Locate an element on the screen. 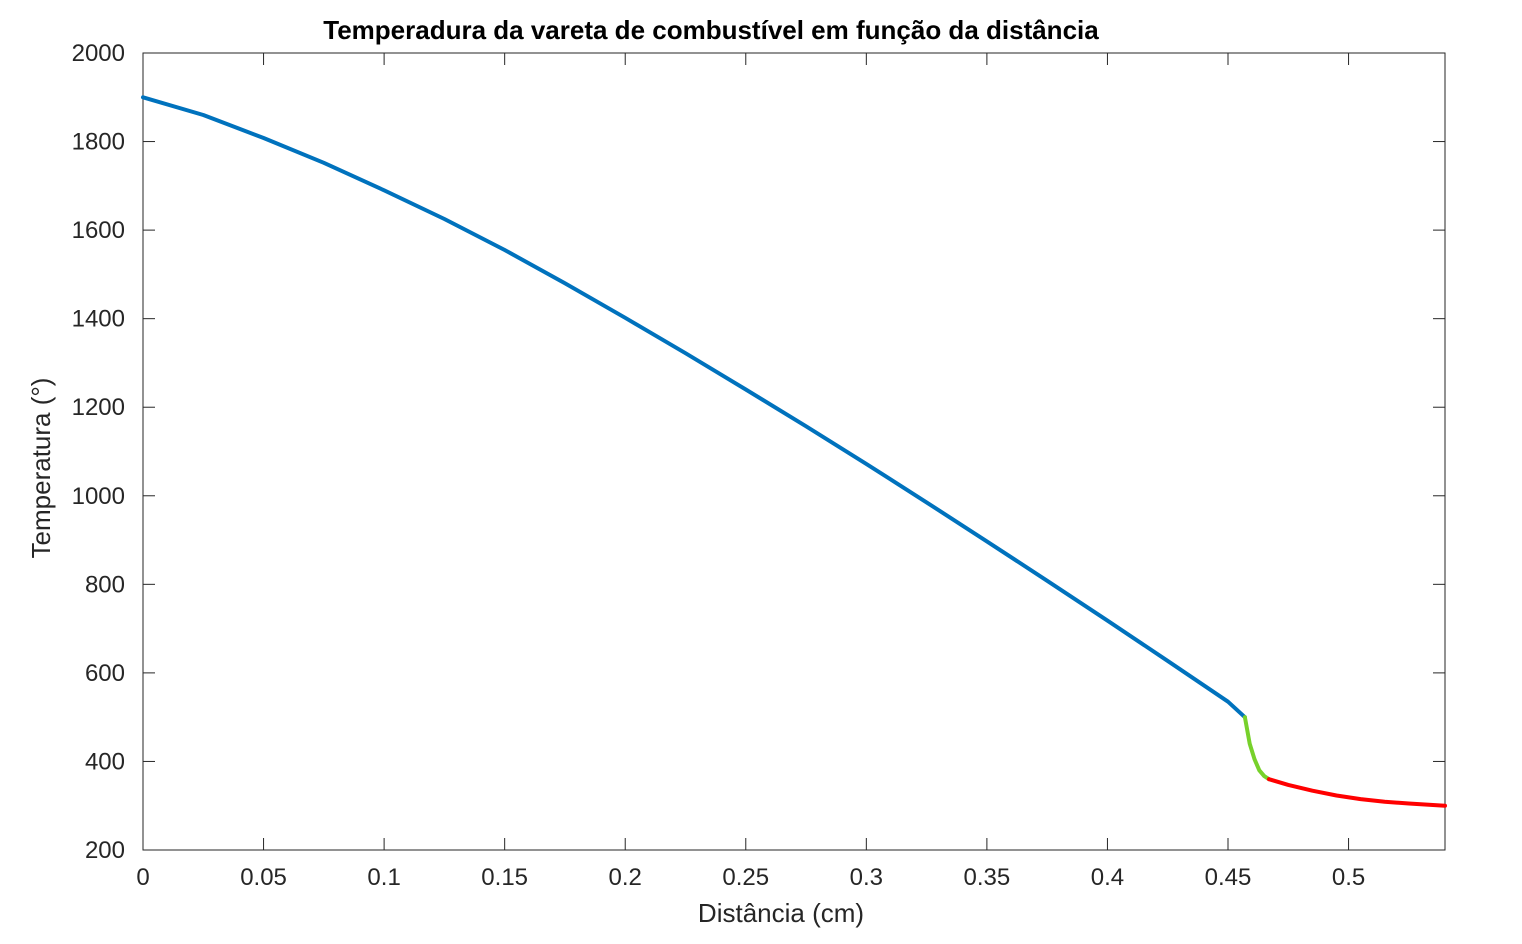  y-tick-label: 200 is located at coordinates (105, 850).